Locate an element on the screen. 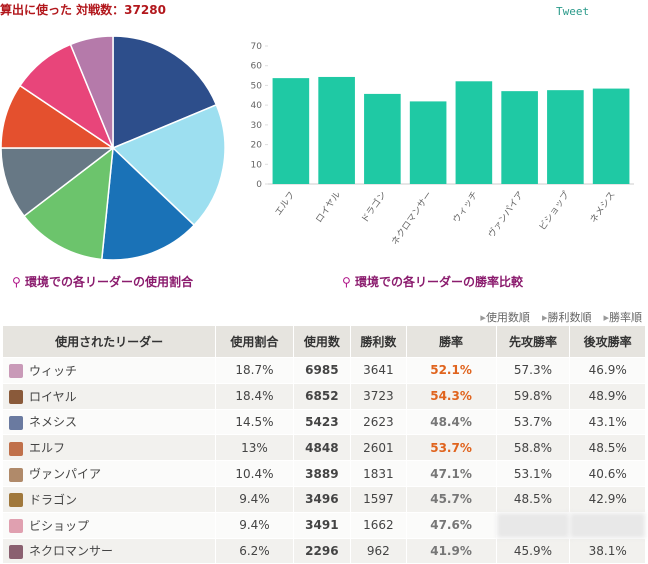  table-cell: 18.7% is located at coordinates (254, 370).